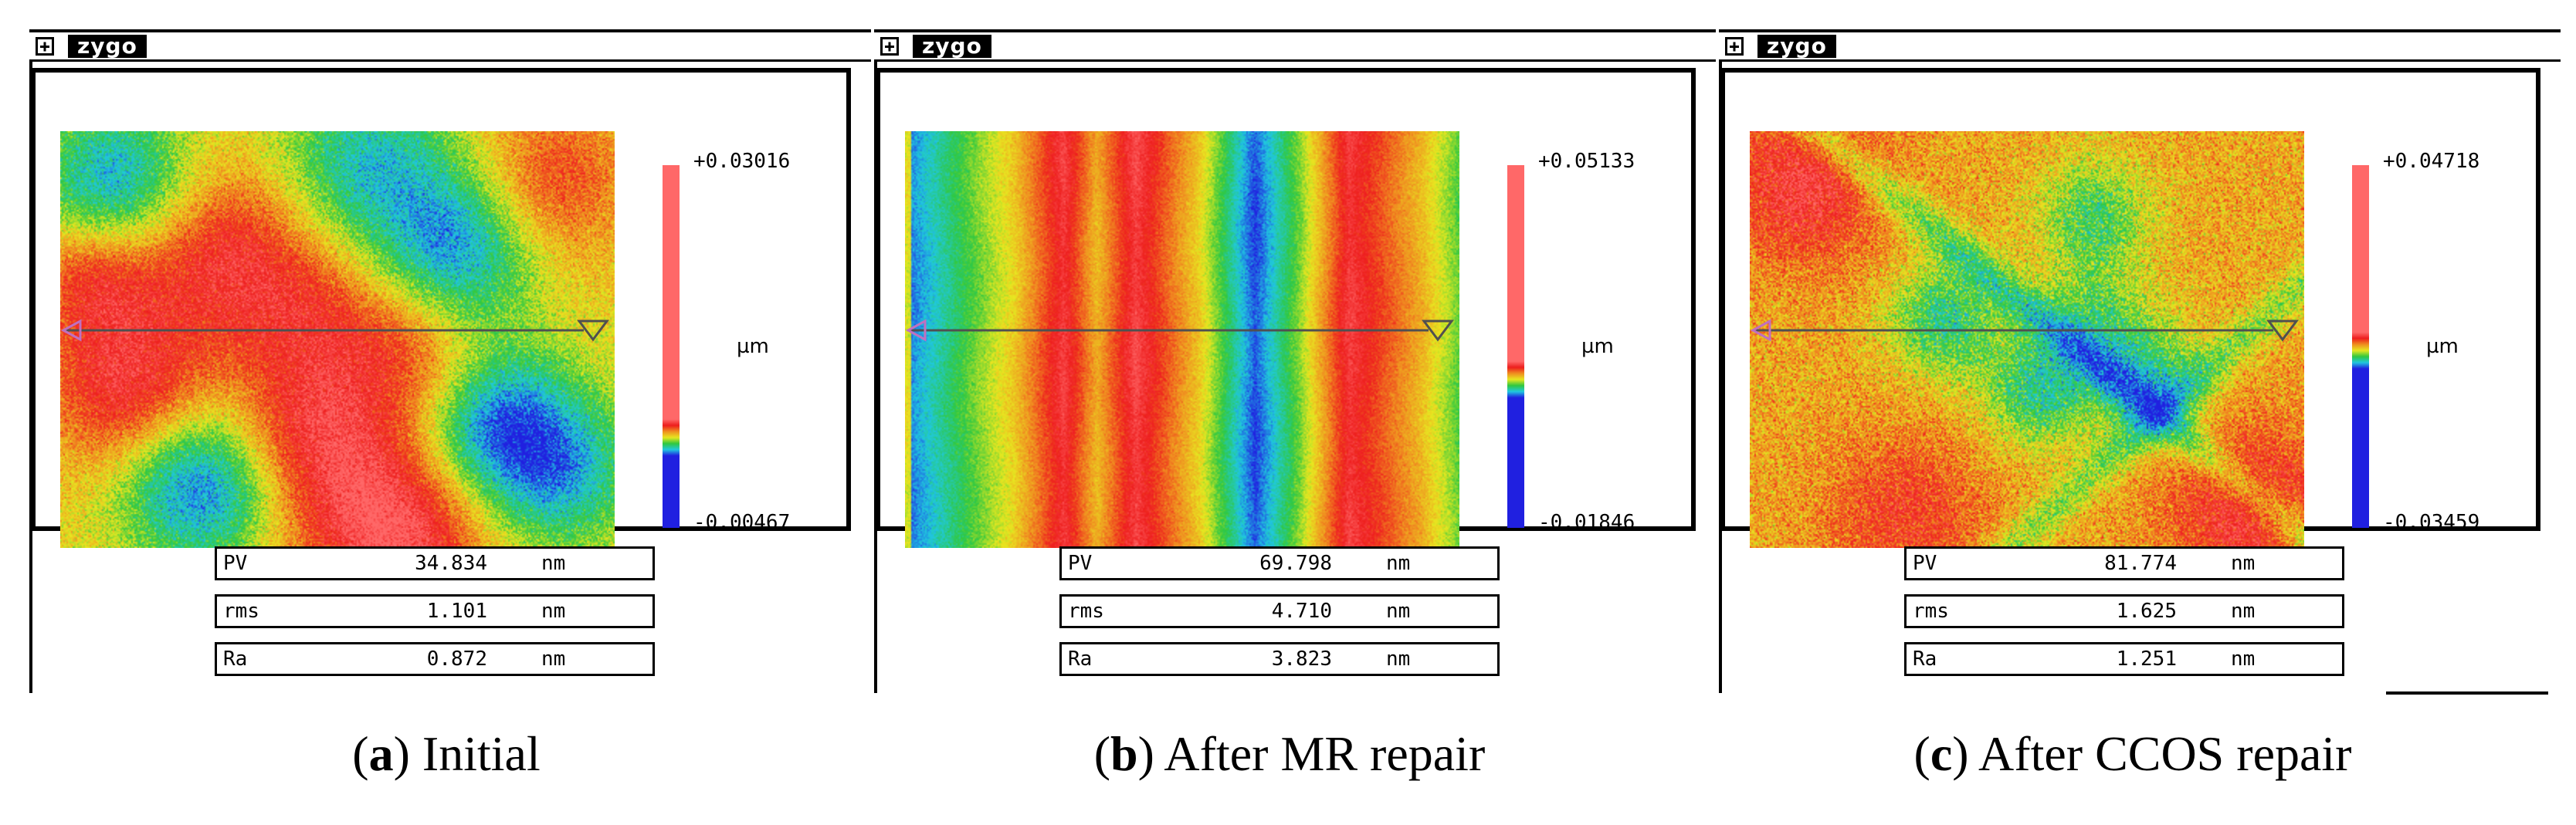 The width and height of the screenshot is (2576, 825). Describe the element at coordinates (742, 161) in the screenshot. I see `scale-max-value: +0.03016` at that location.